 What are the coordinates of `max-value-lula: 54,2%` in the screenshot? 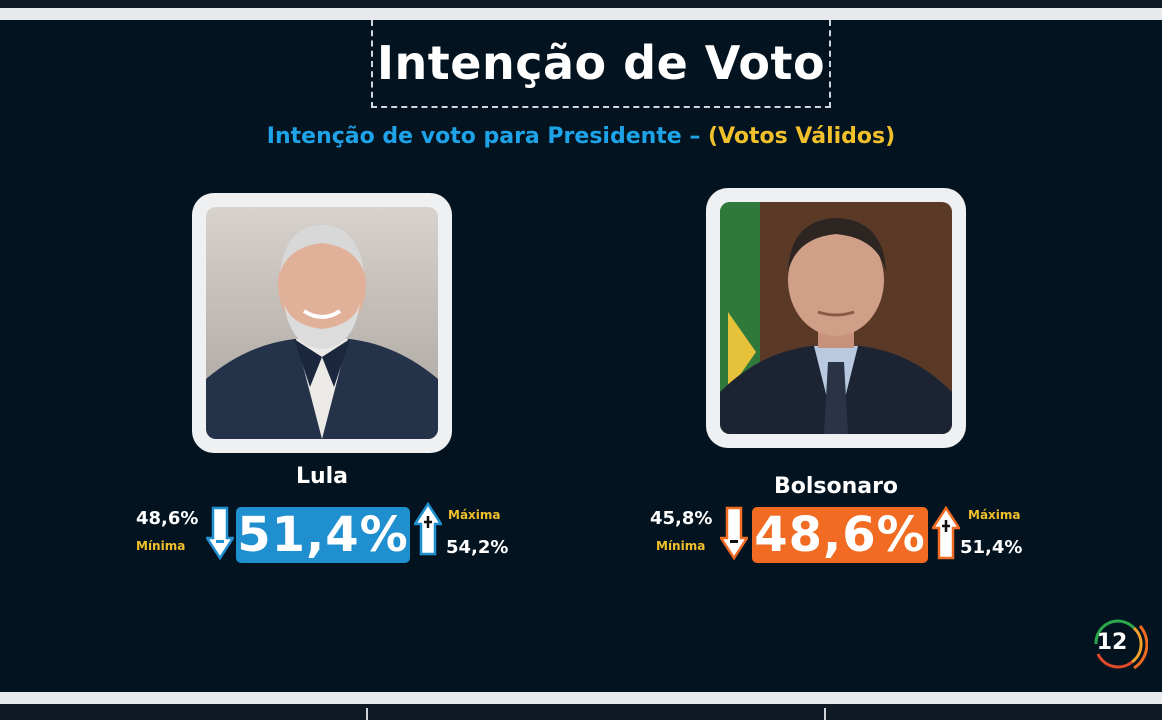 It's located at (477, 547).